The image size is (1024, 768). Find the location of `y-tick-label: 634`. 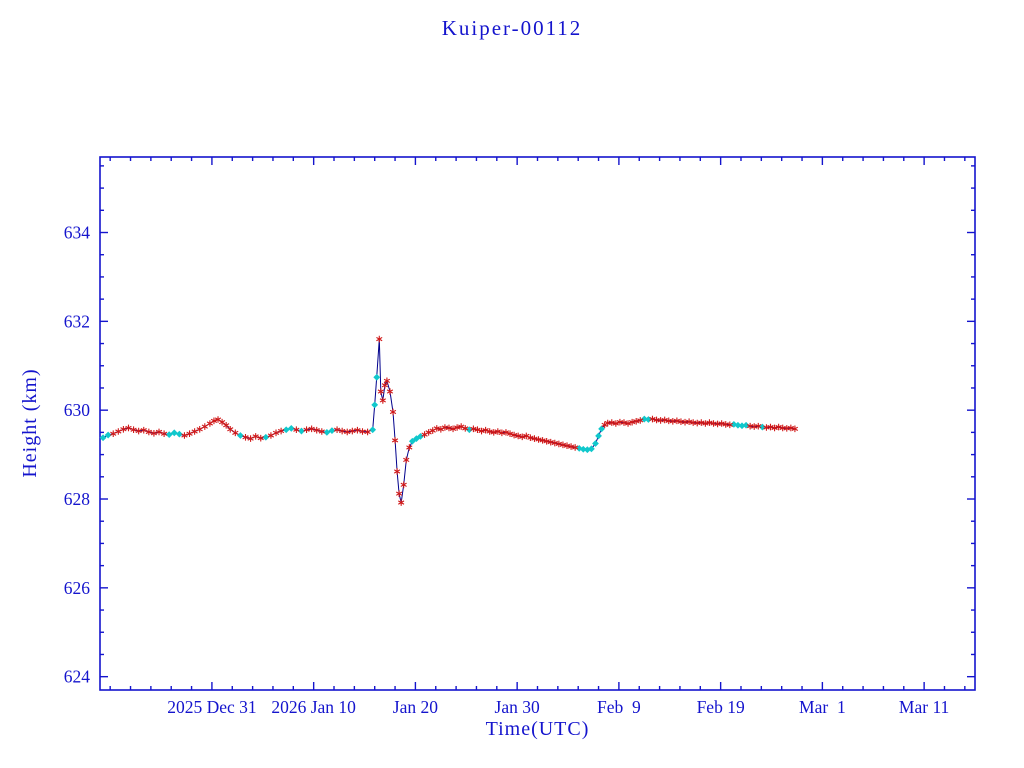

y-tick-label: 634 is located at coordinates (77, 233).